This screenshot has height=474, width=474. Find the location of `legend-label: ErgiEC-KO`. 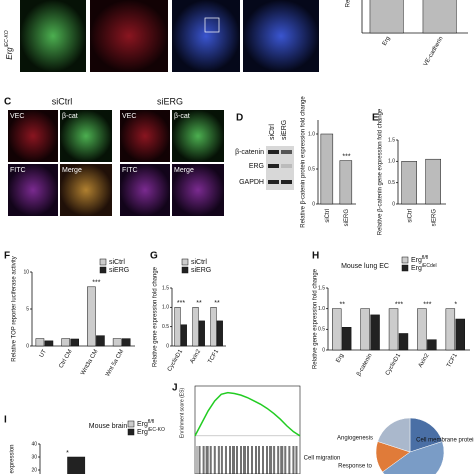

legend-label: ErgiEC-KO is located at coordinates (151, 431).